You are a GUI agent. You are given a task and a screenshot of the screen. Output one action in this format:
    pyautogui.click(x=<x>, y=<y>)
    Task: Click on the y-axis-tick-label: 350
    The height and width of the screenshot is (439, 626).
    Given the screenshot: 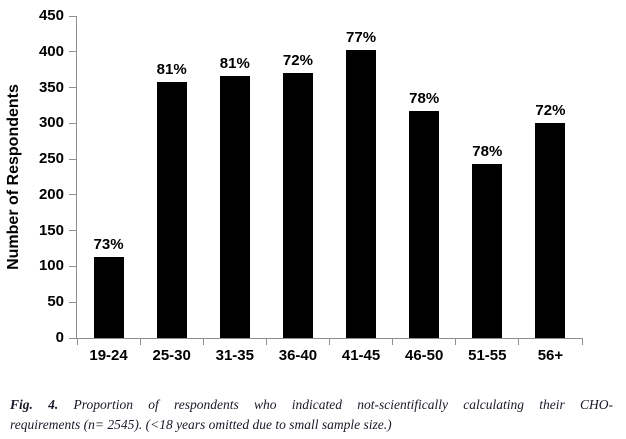 What is the action you would take?
    pyautogui.click(x=51, y=87)
    